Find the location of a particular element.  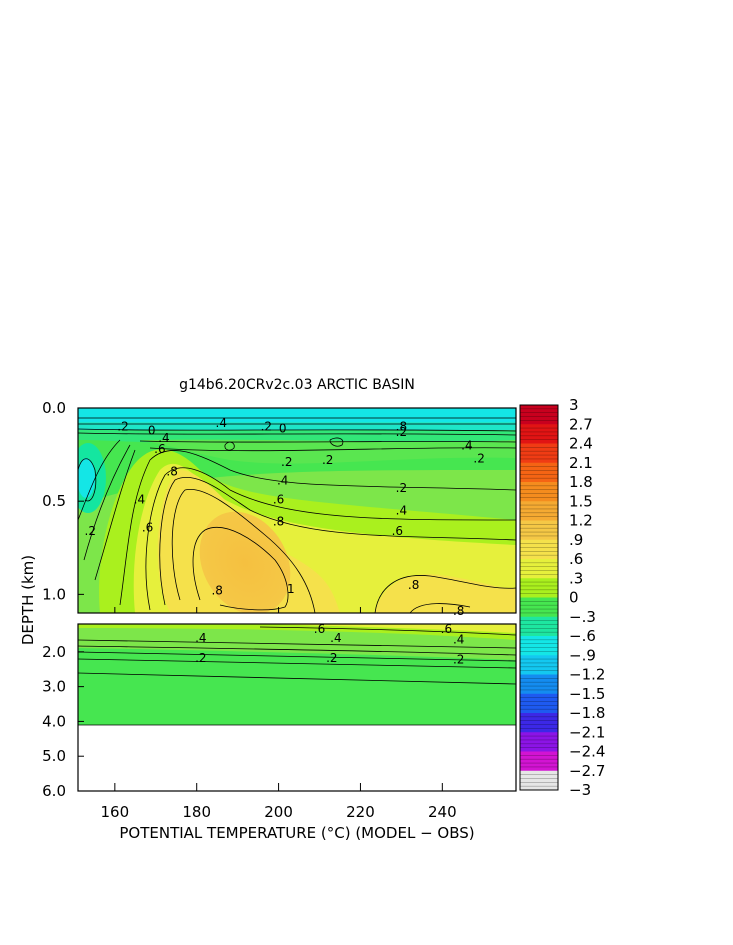

lower-panel-field is located at coordinates (297, 707).